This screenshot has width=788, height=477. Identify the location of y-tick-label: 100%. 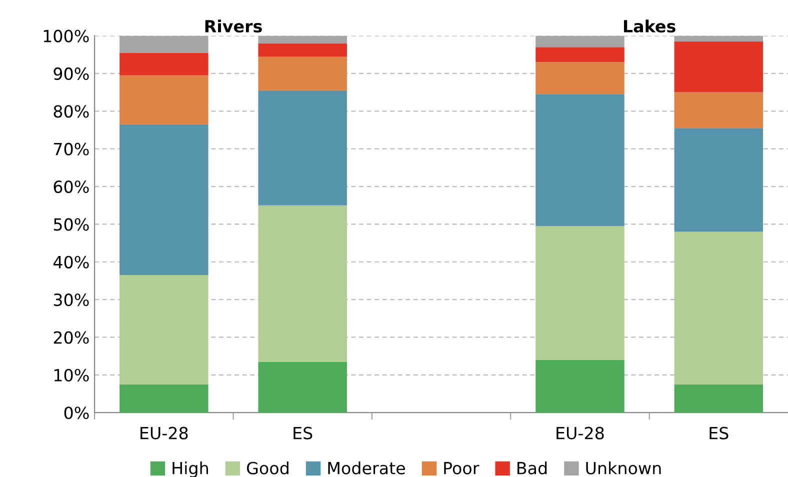
(66, 36).